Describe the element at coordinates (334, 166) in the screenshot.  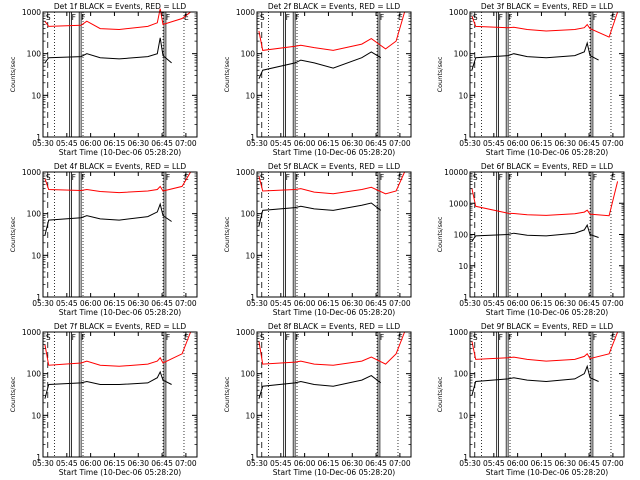
I see `panel-title: Det 5f BLACK = Events, RED = LLD` at that location.